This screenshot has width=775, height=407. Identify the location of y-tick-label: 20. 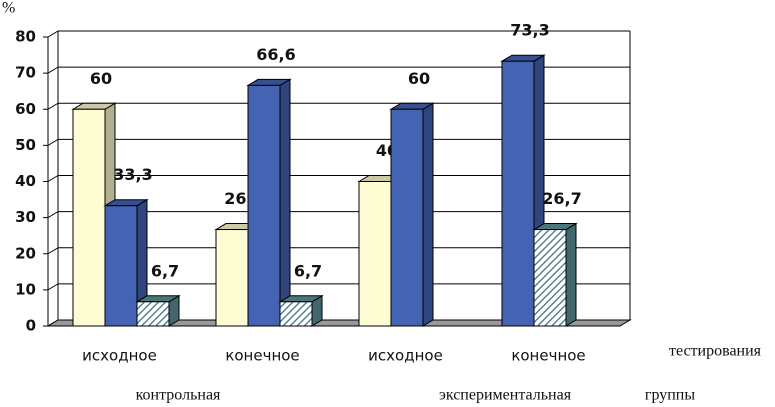
(25, 253).